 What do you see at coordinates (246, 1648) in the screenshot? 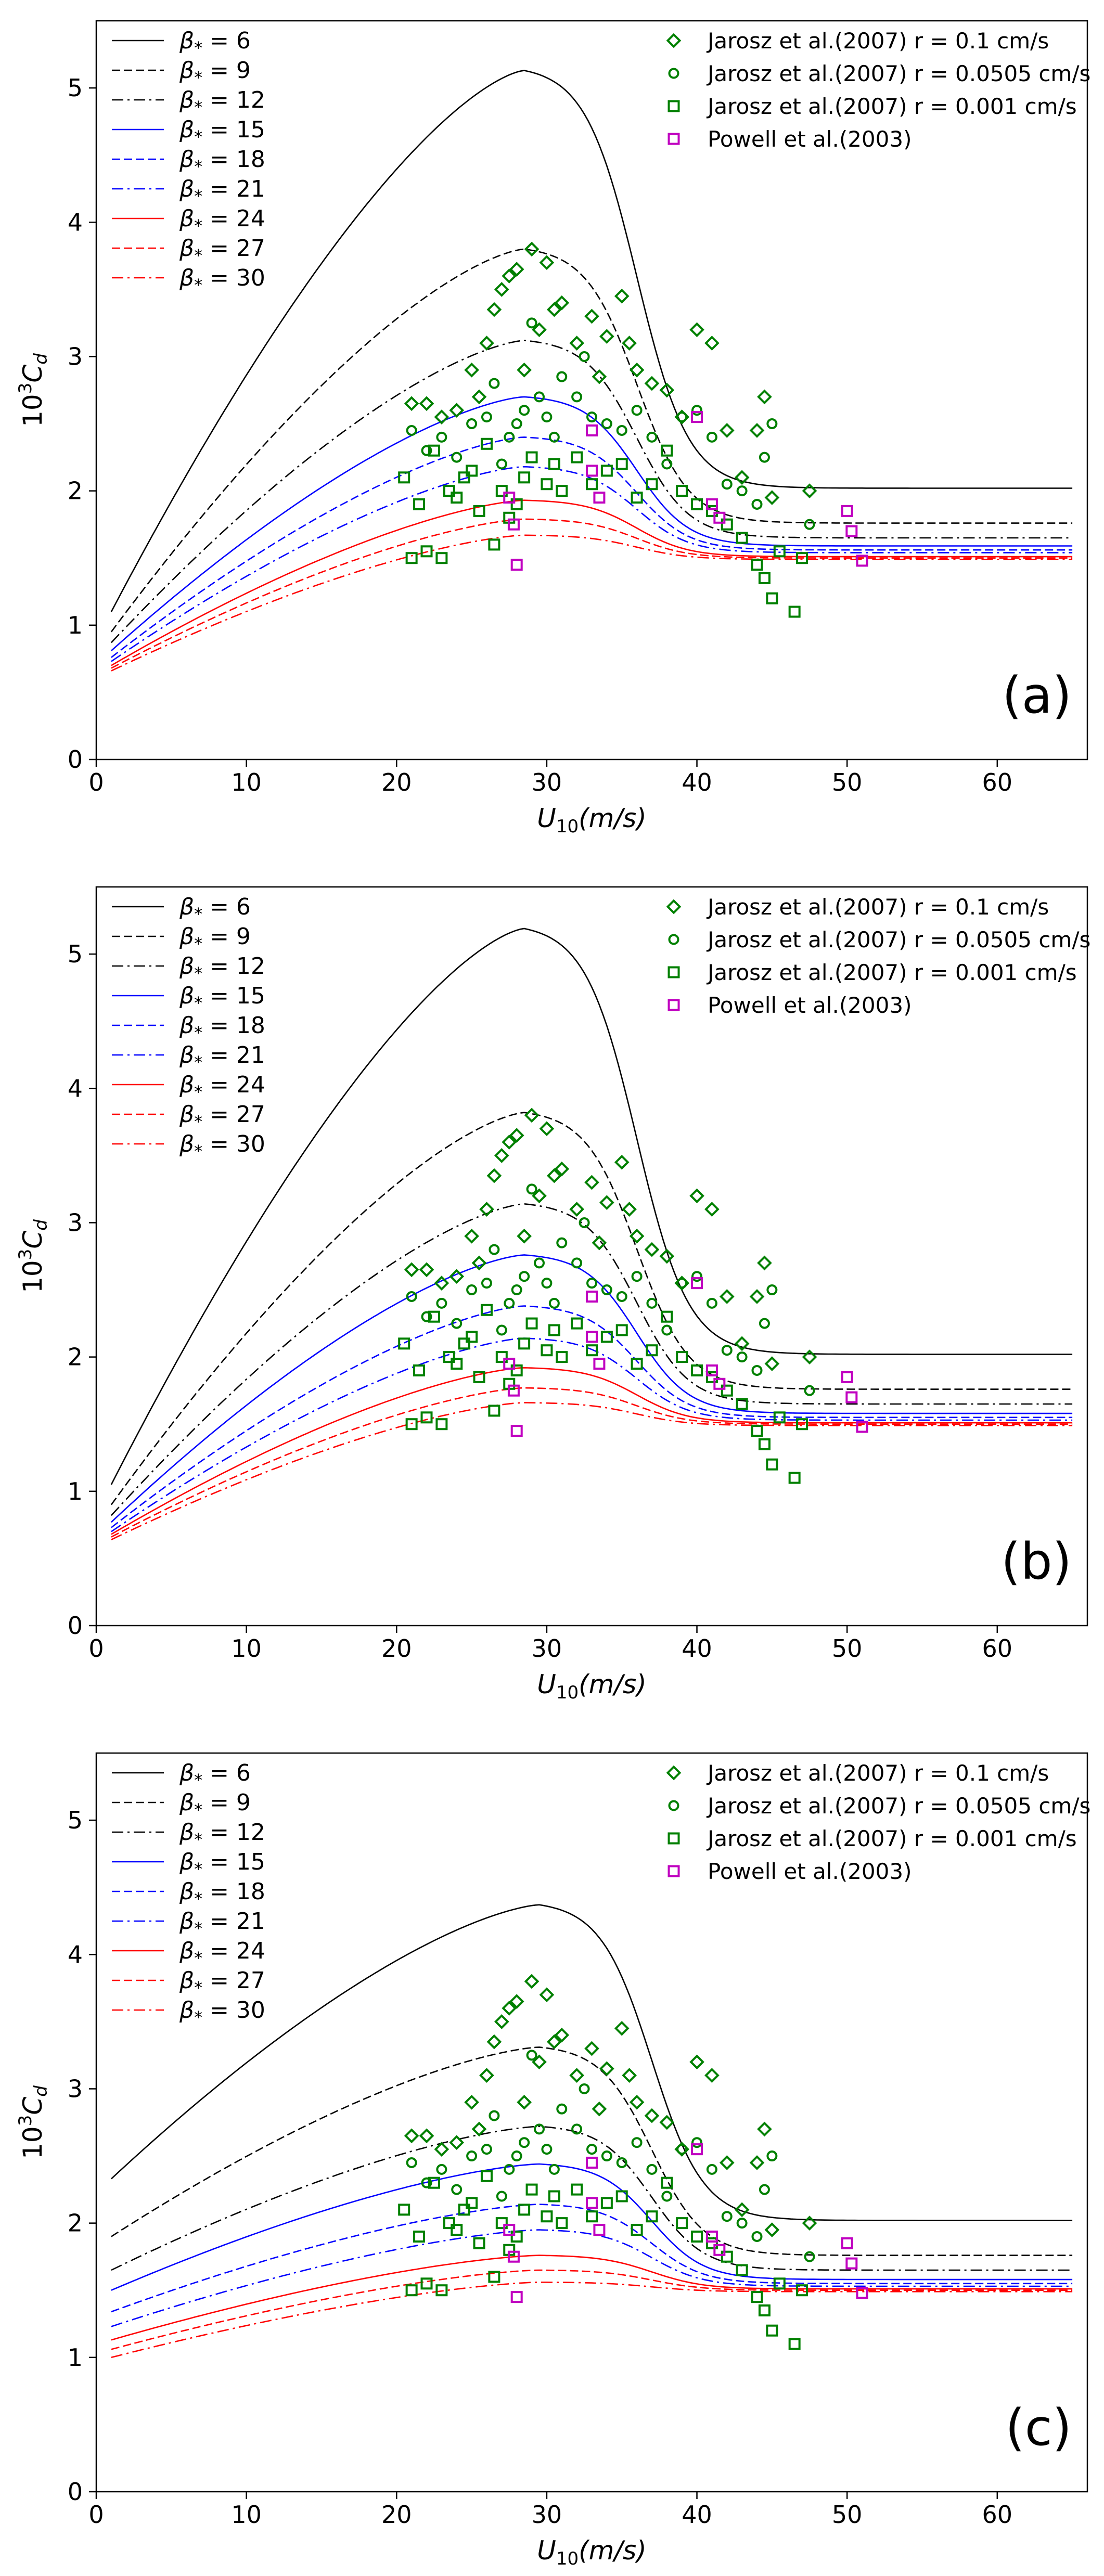
I see `x-tick-label: 10` at bounding box center [246, 1648].